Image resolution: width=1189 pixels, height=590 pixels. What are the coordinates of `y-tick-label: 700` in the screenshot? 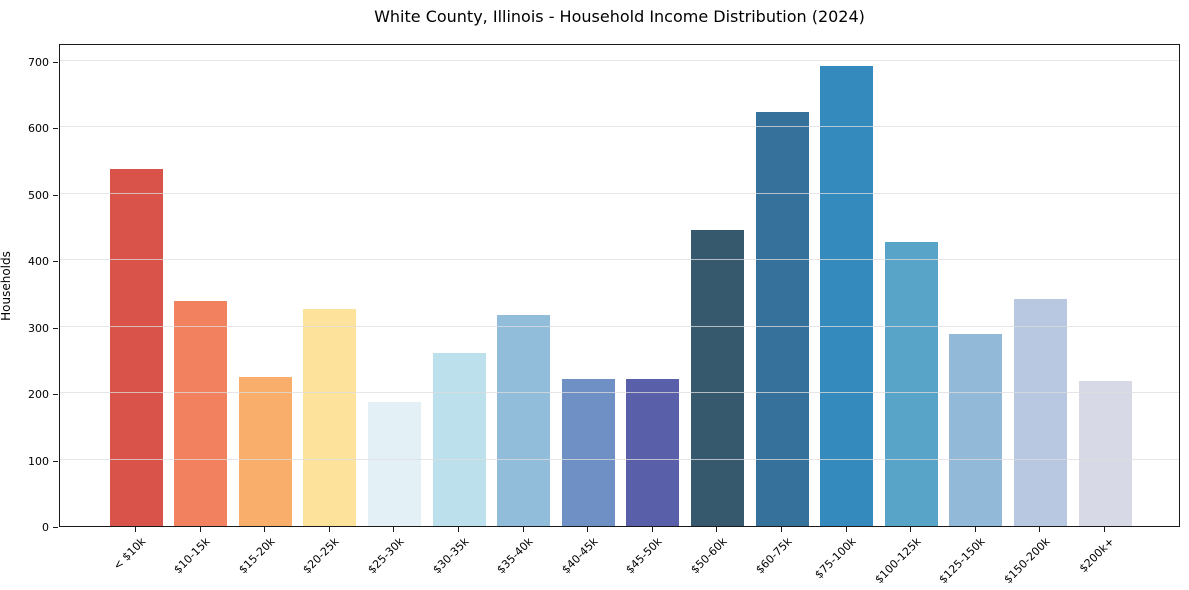 It's located at (38, 62).